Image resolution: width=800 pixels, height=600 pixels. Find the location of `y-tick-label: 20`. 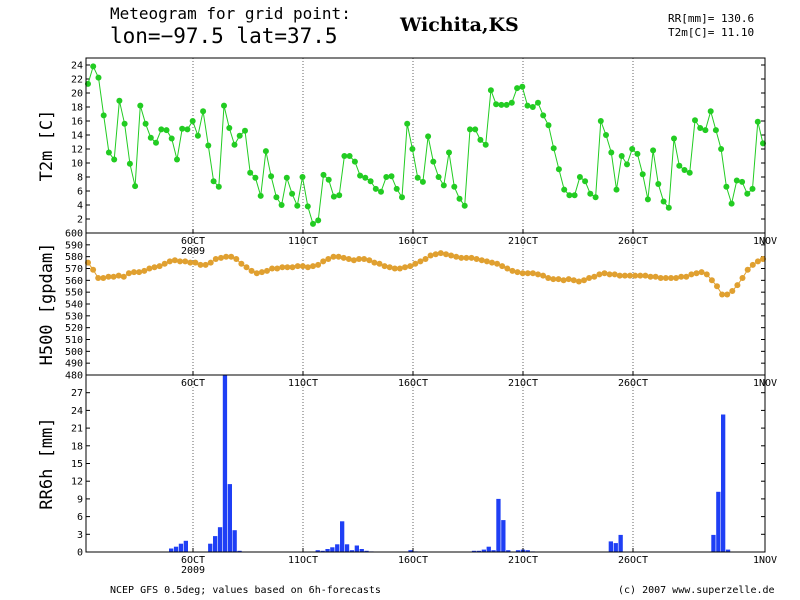

y-tick-label: 20 is located at coordinates (77, 94).